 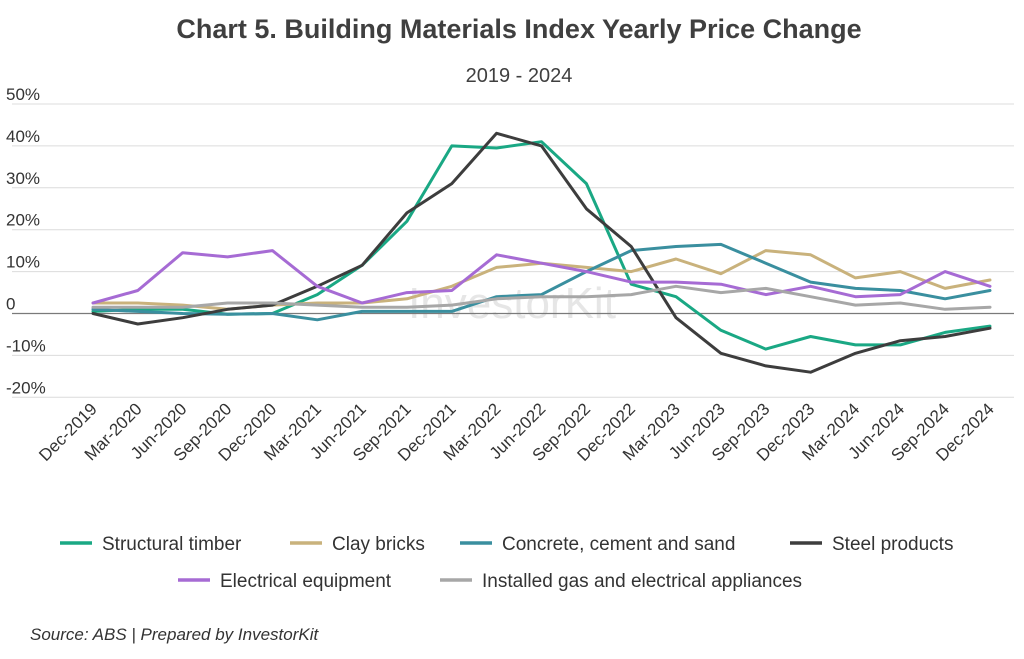 What do you see at coordinates (26, 241) in the screenshot?
I see `y-axis: 50% 40% 30% 20% 10% 0 -10% -20%` at bounding box center [26, 241].